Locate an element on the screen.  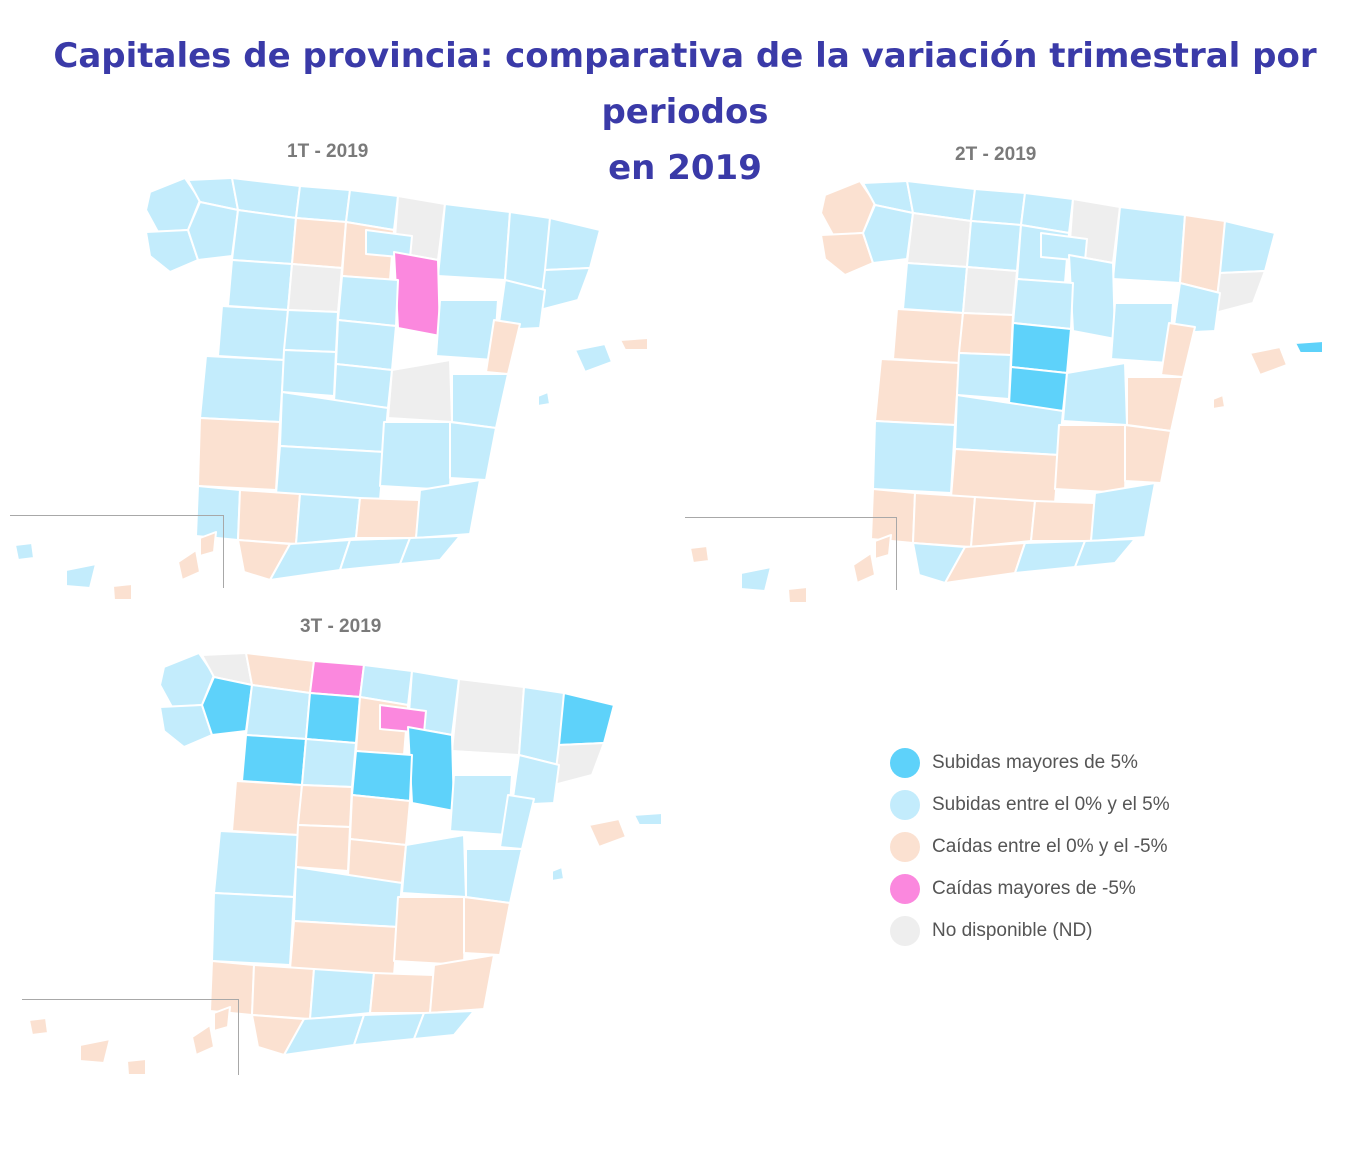
legend-item: No disponible (ND) is located at coordinates (1030, 931).